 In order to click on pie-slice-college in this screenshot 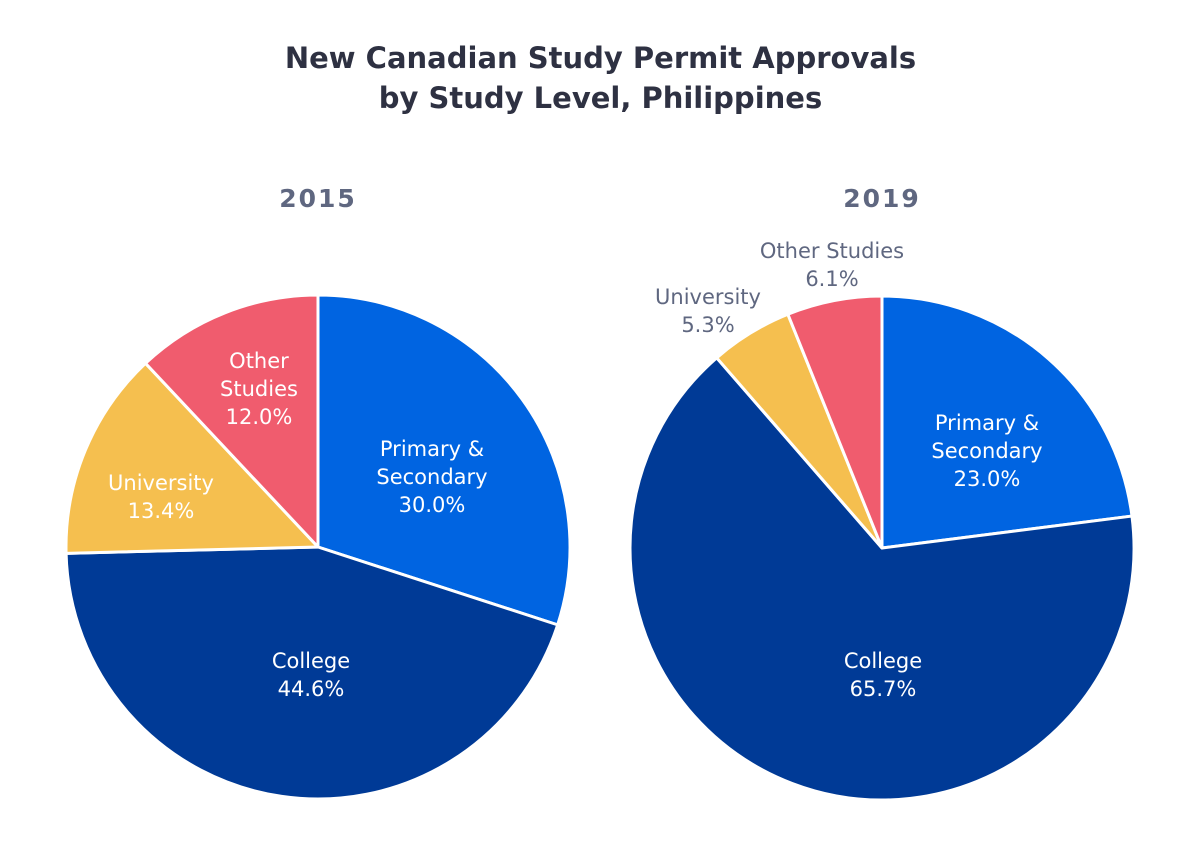, I will do `click(312, 673)`.